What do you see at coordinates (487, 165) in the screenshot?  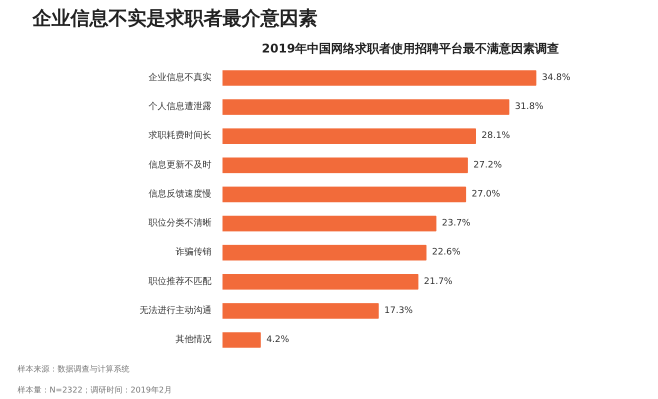 I see `data-label: 27.2%` at bounding box center [487, 165].